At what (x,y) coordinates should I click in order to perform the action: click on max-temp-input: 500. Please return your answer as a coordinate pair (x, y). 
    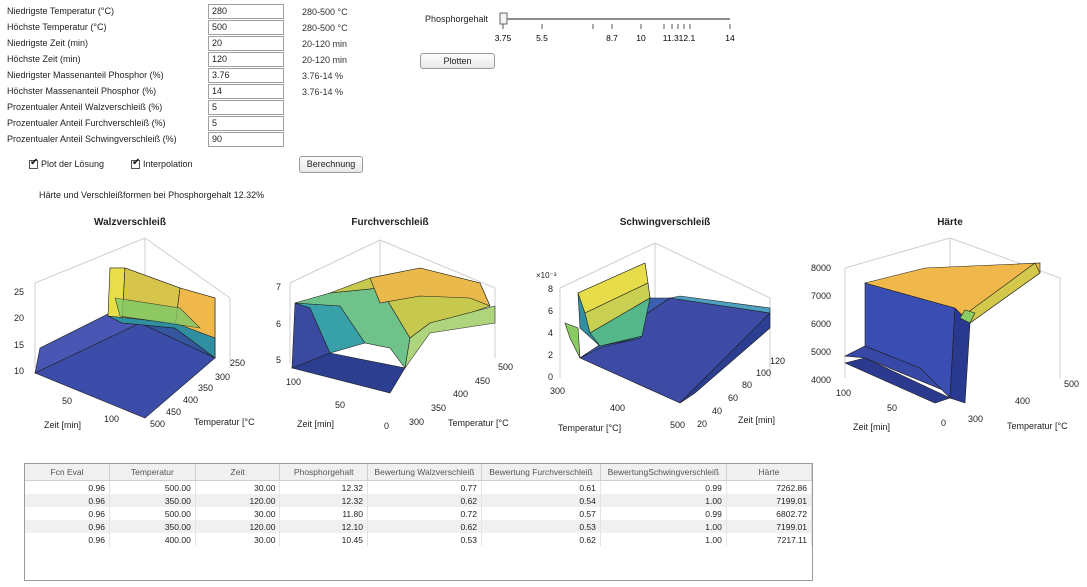
    Looking at the image, I should click on (246, 27).